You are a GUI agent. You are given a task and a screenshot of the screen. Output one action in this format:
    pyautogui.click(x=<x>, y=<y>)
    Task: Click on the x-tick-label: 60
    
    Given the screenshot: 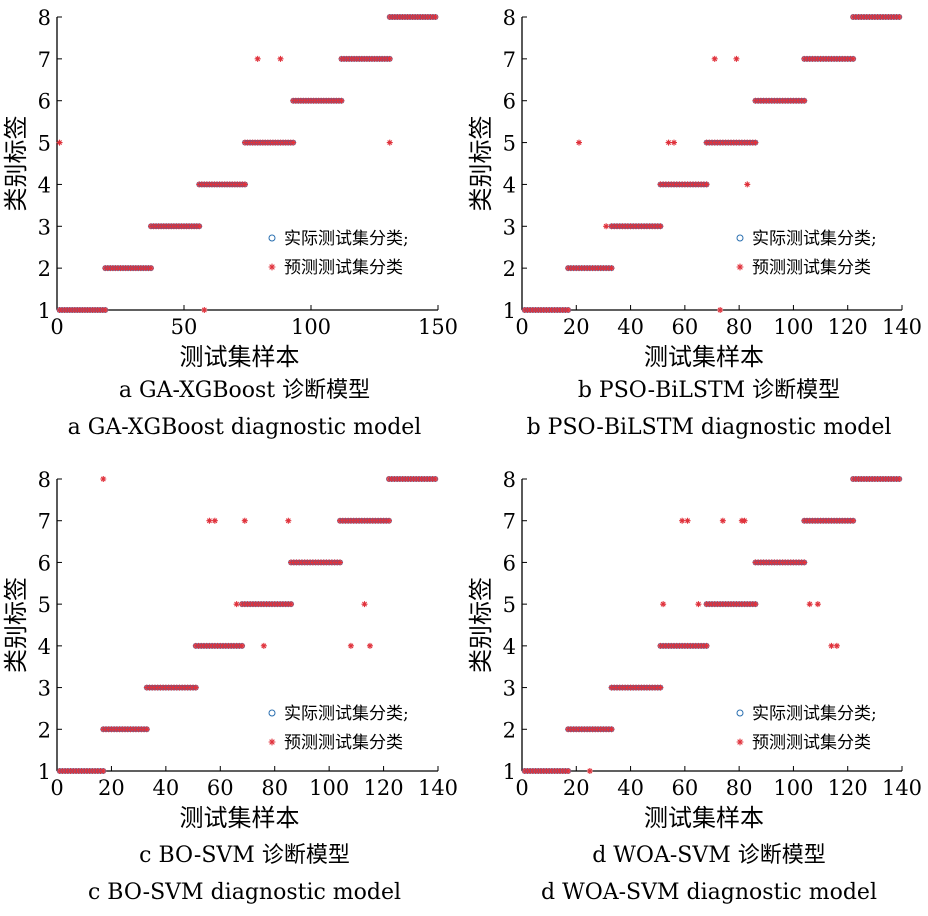 What is the action you would take?
    pyautogui.click(x=220, y=788)
    